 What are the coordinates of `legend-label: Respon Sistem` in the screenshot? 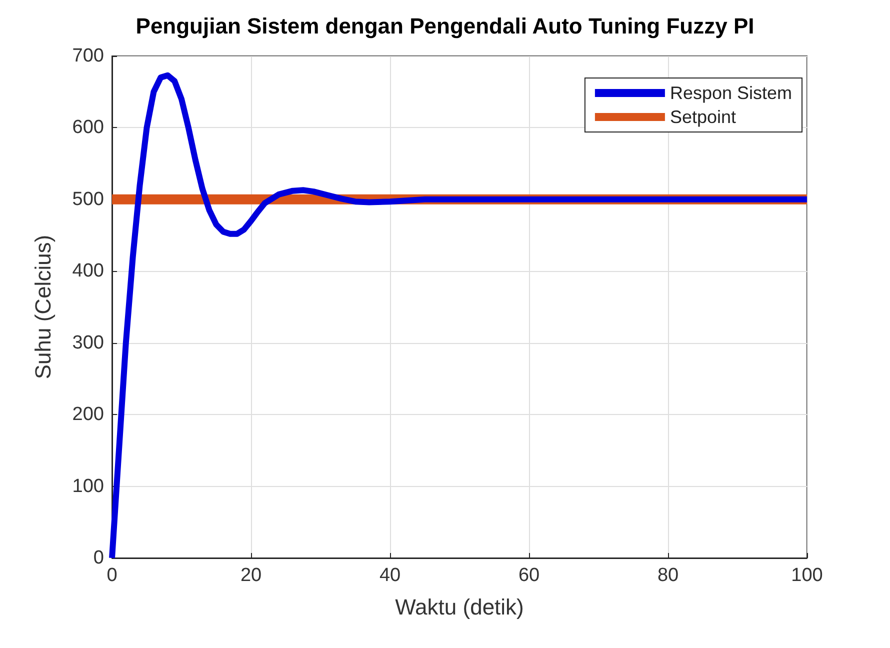 It's located at (731, 93).